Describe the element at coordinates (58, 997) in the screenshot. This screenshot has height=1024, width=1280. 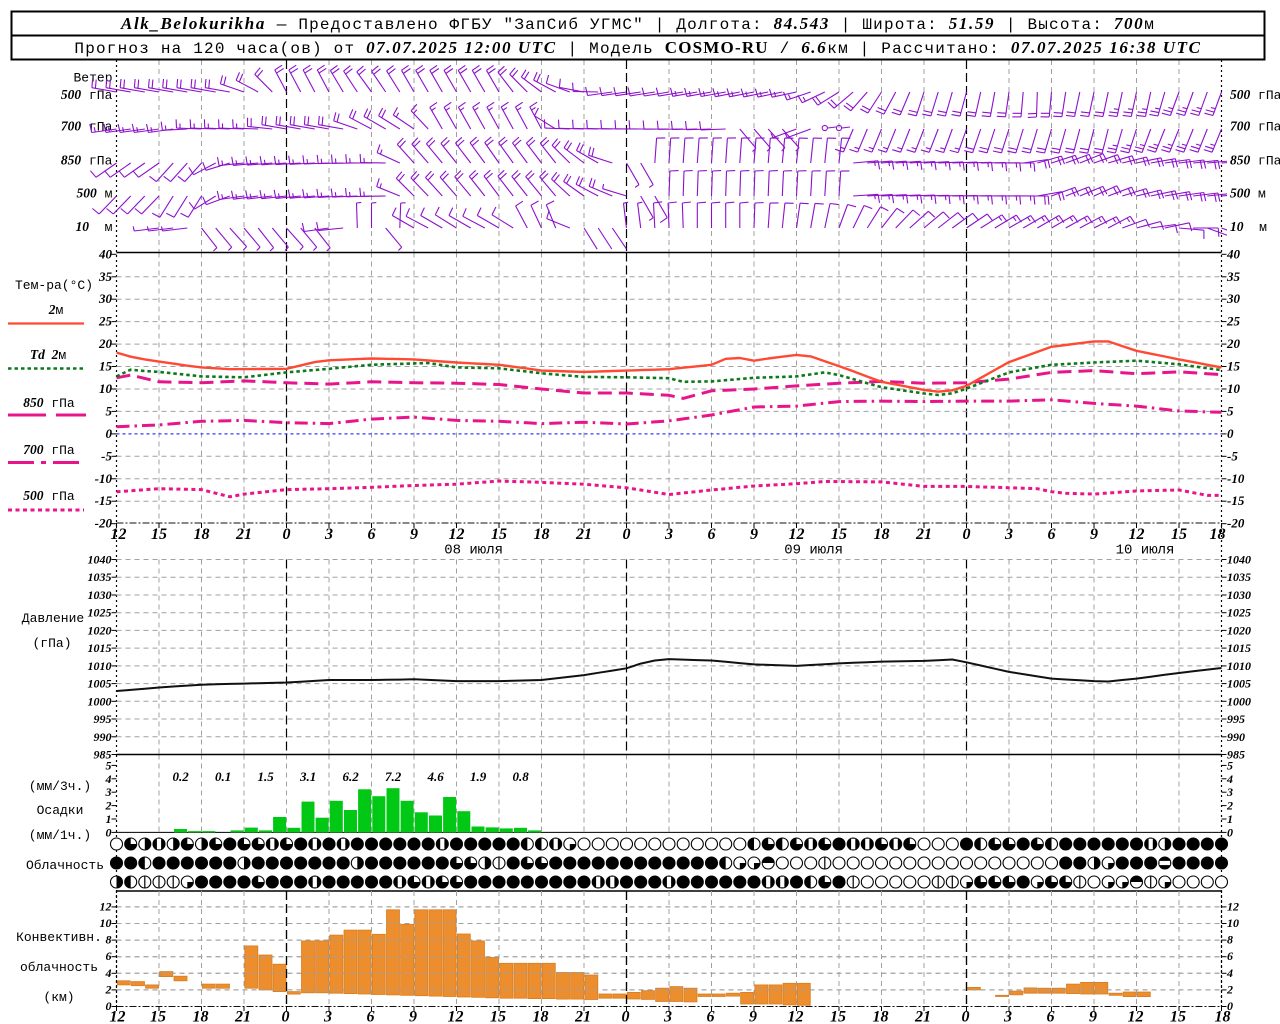
I see `svg-text: (км)` at that location.